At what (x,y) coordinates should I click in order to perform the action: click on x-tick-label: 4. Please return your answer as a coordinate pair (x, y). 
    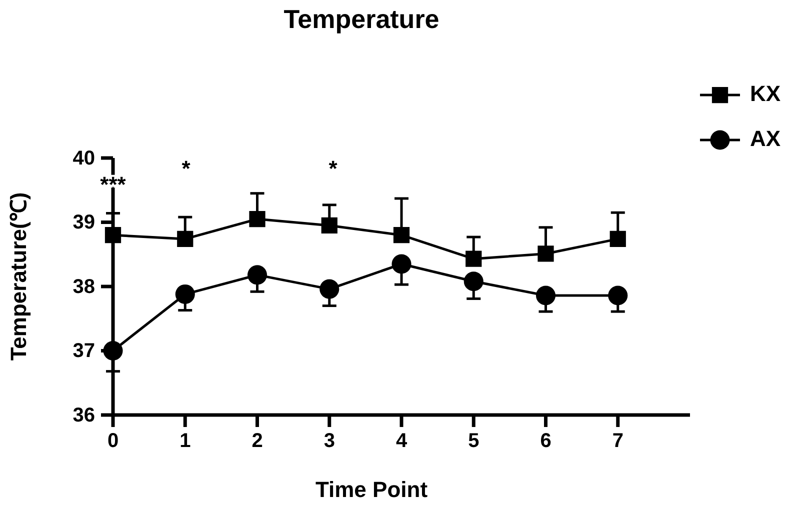
    Looking at the image, I should click on (402, 441).